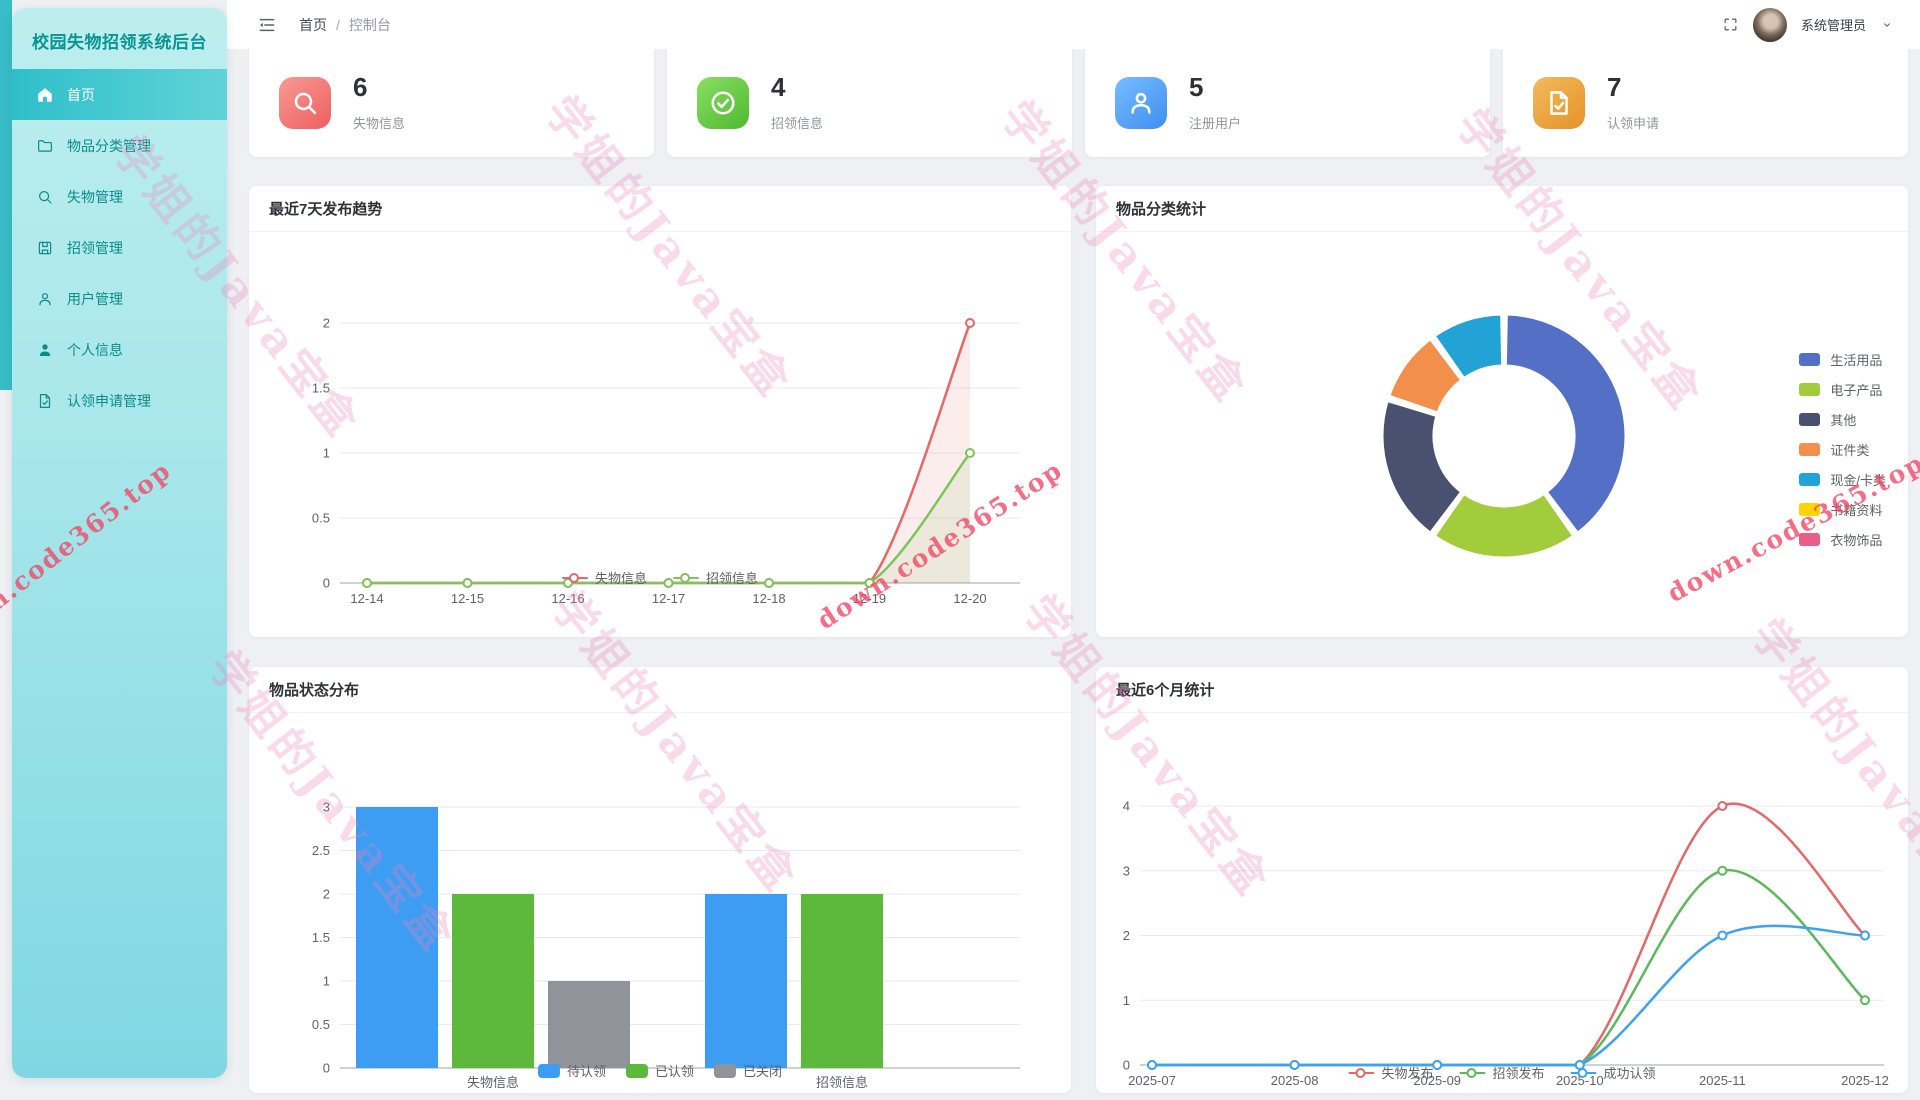 The image size is (1920, 1100). I want to click on svg-text: 12-14, so click(366, 598).